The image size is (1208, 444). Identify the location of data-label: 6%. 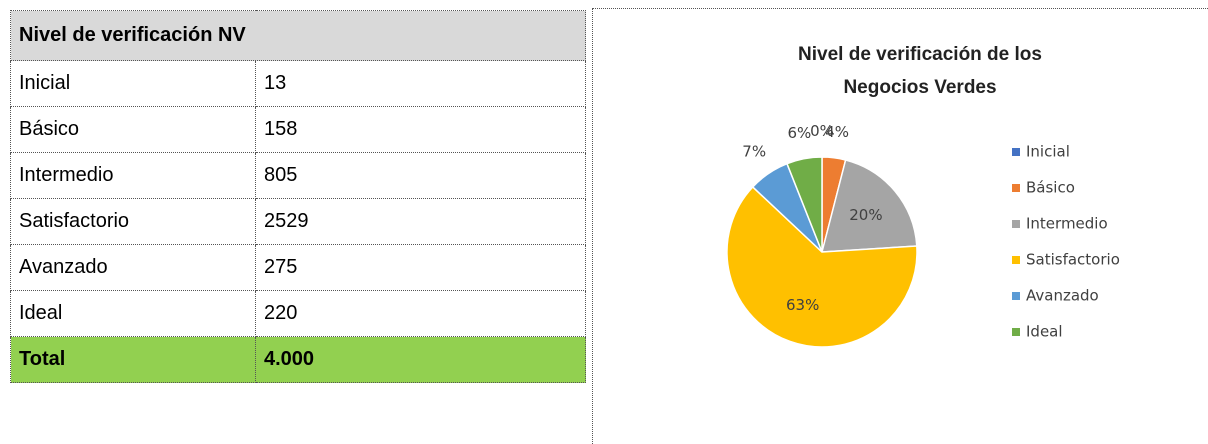
(799, 133).